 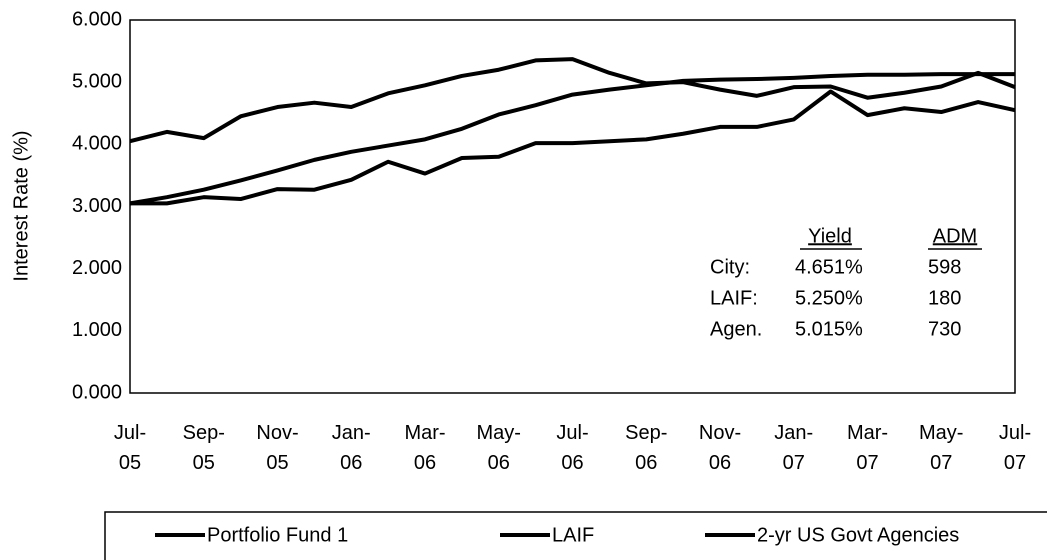 I want to click on legend-box, so click(x=575, y=535).